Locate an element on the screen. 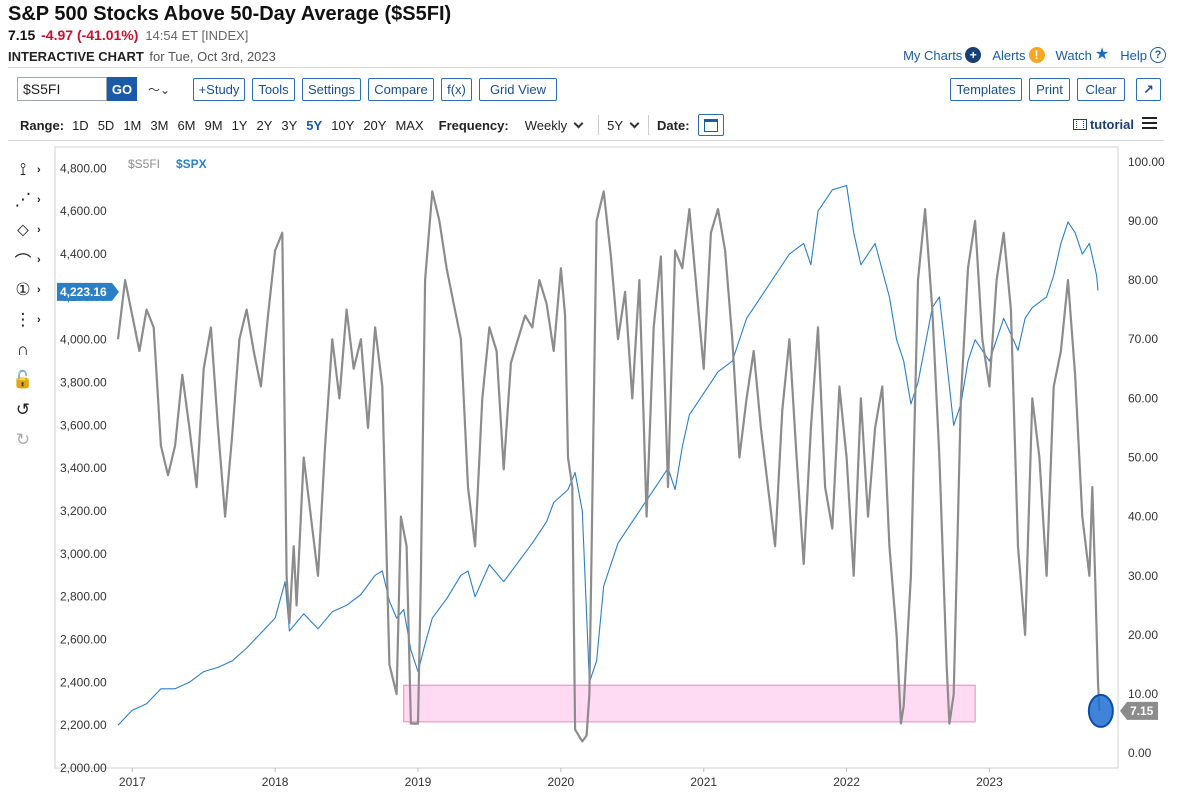  watch-label: Watch is located at coordinates (1073, 55).